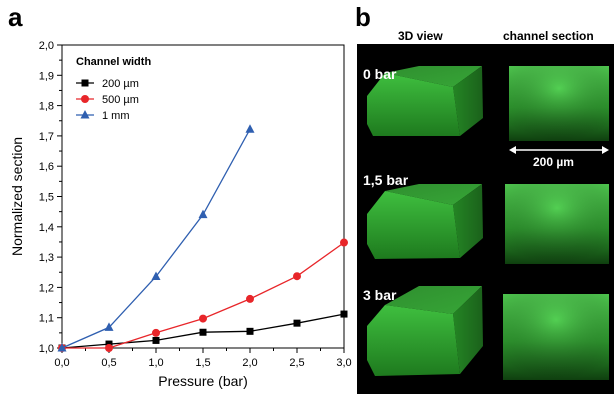 This screenshot has width=614, height=399. I want to click on x-tick-label: 3,0, so click(343, 363).